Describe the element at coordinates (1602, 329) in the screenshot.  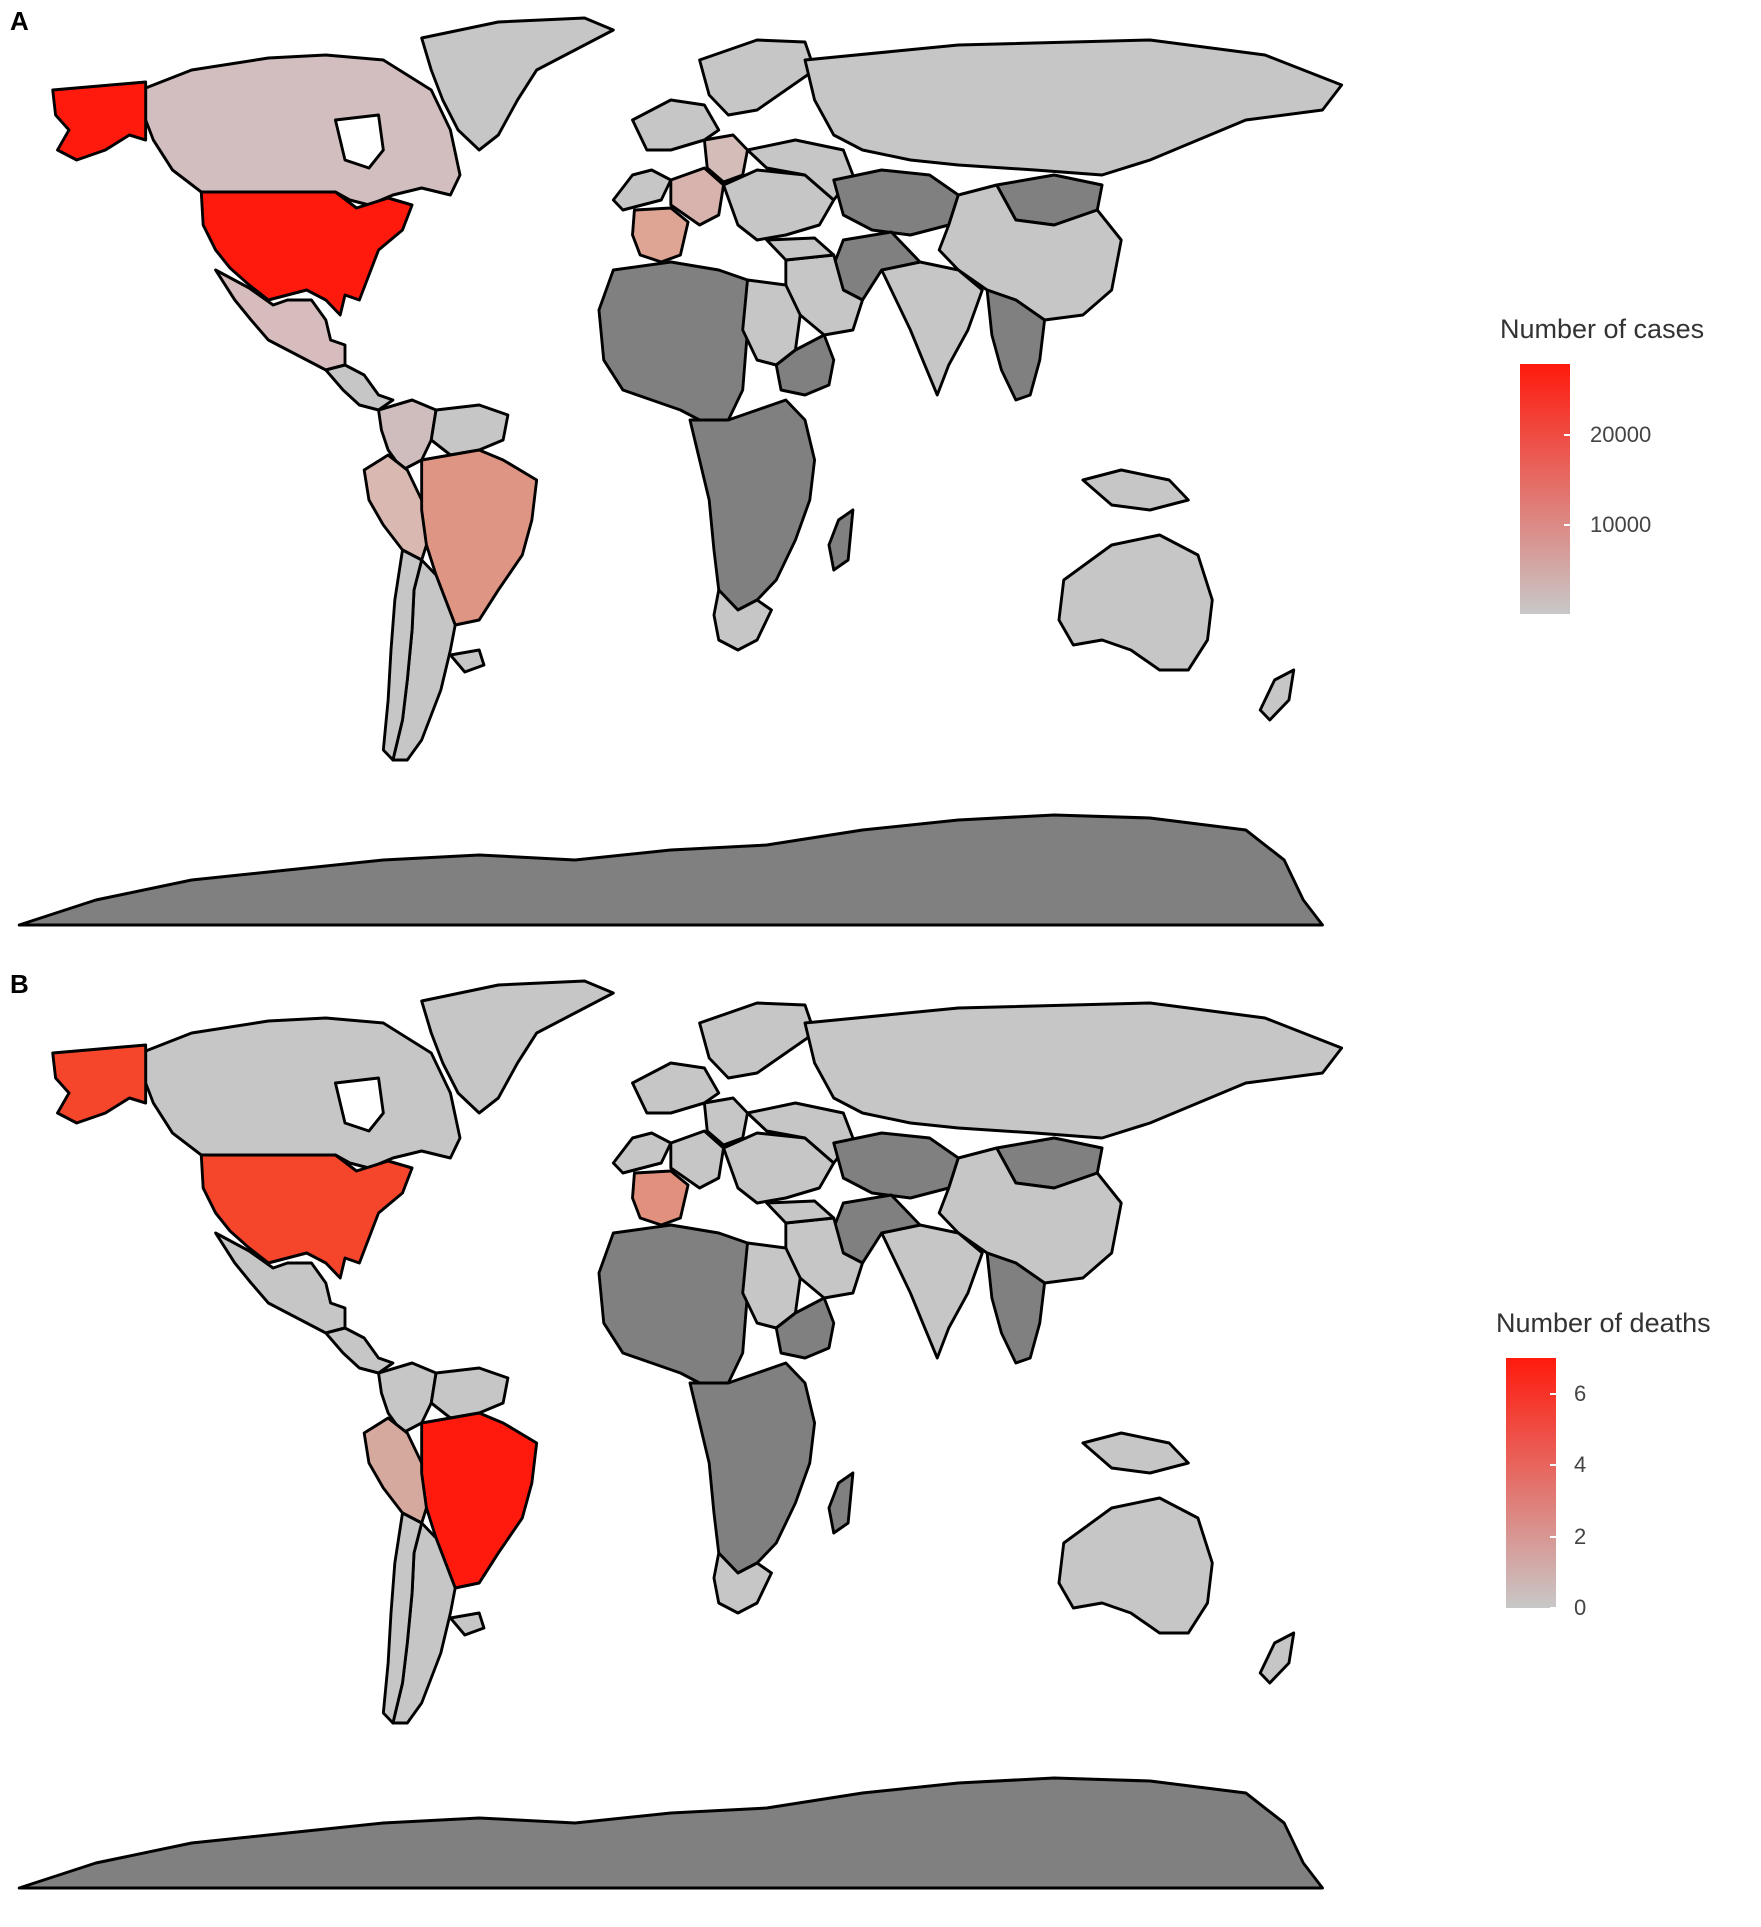
I see `legend-title: Number of cases` at that location.